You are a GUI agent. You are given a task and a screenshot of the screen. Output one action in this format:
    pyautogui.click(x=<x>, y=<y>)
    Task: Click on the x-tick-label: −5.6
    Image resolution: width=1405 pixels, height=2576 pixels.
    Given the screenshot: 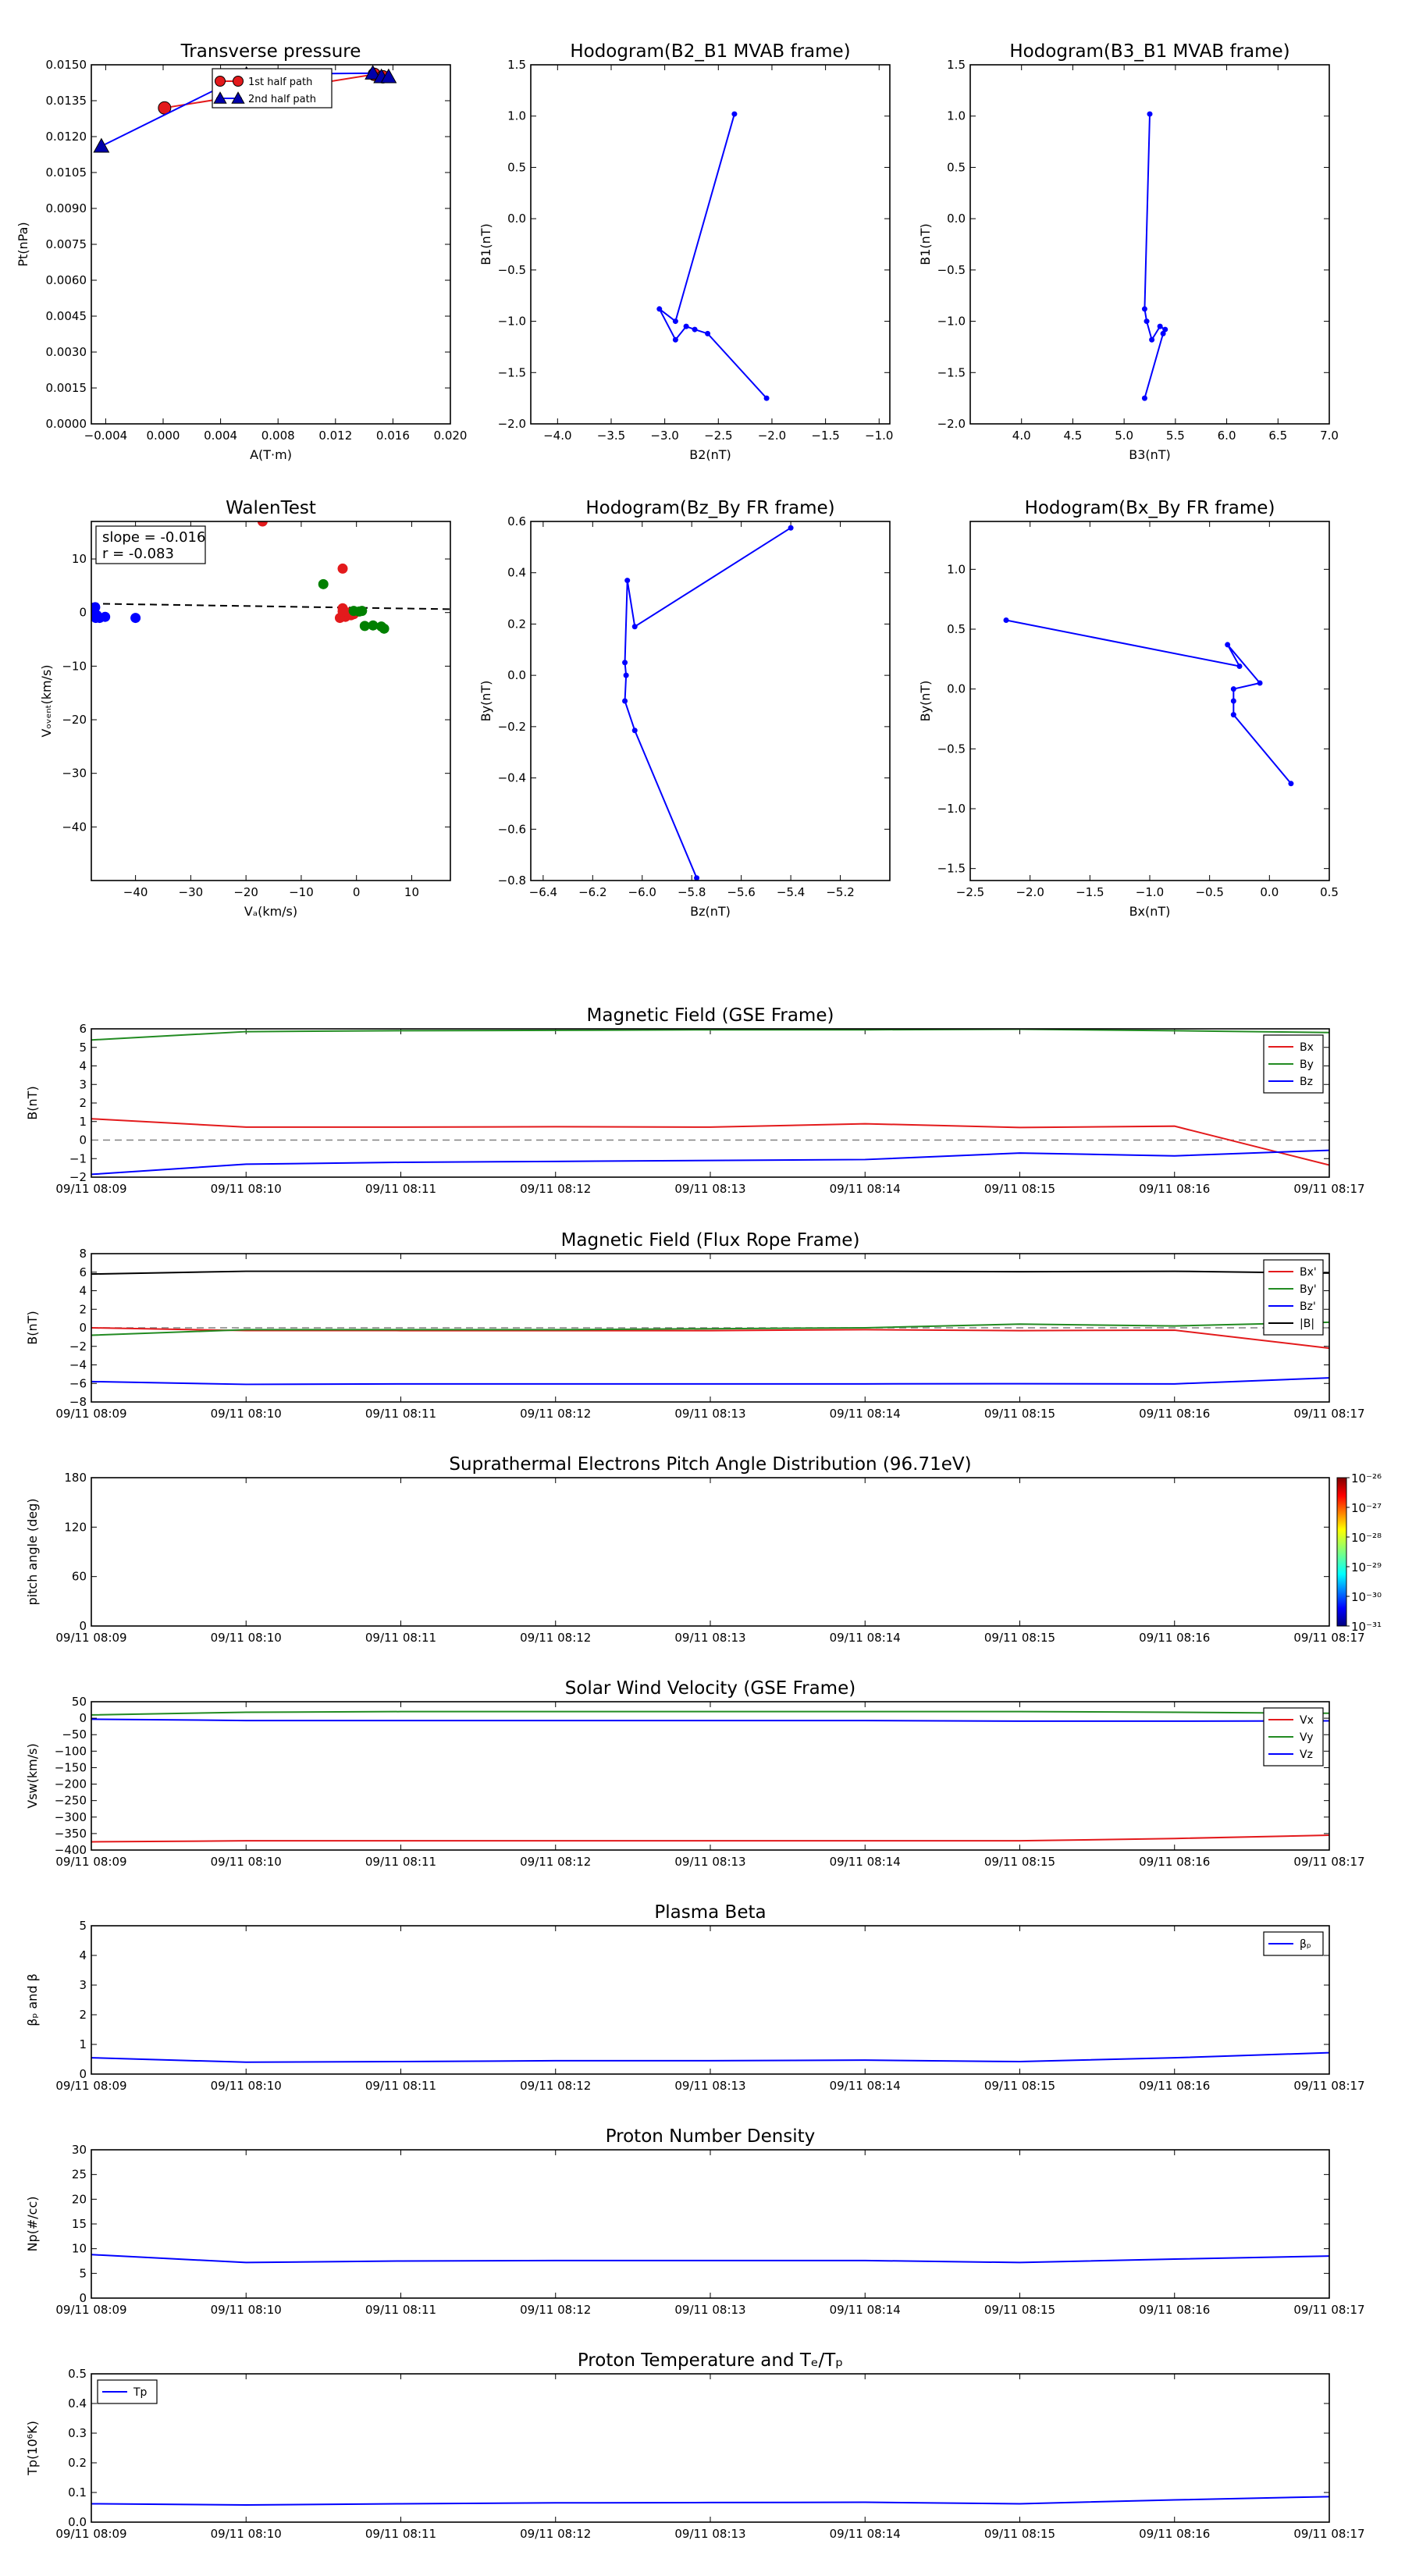 What is the action you would take?
    pyautogui.click(x=741, y=892)
    